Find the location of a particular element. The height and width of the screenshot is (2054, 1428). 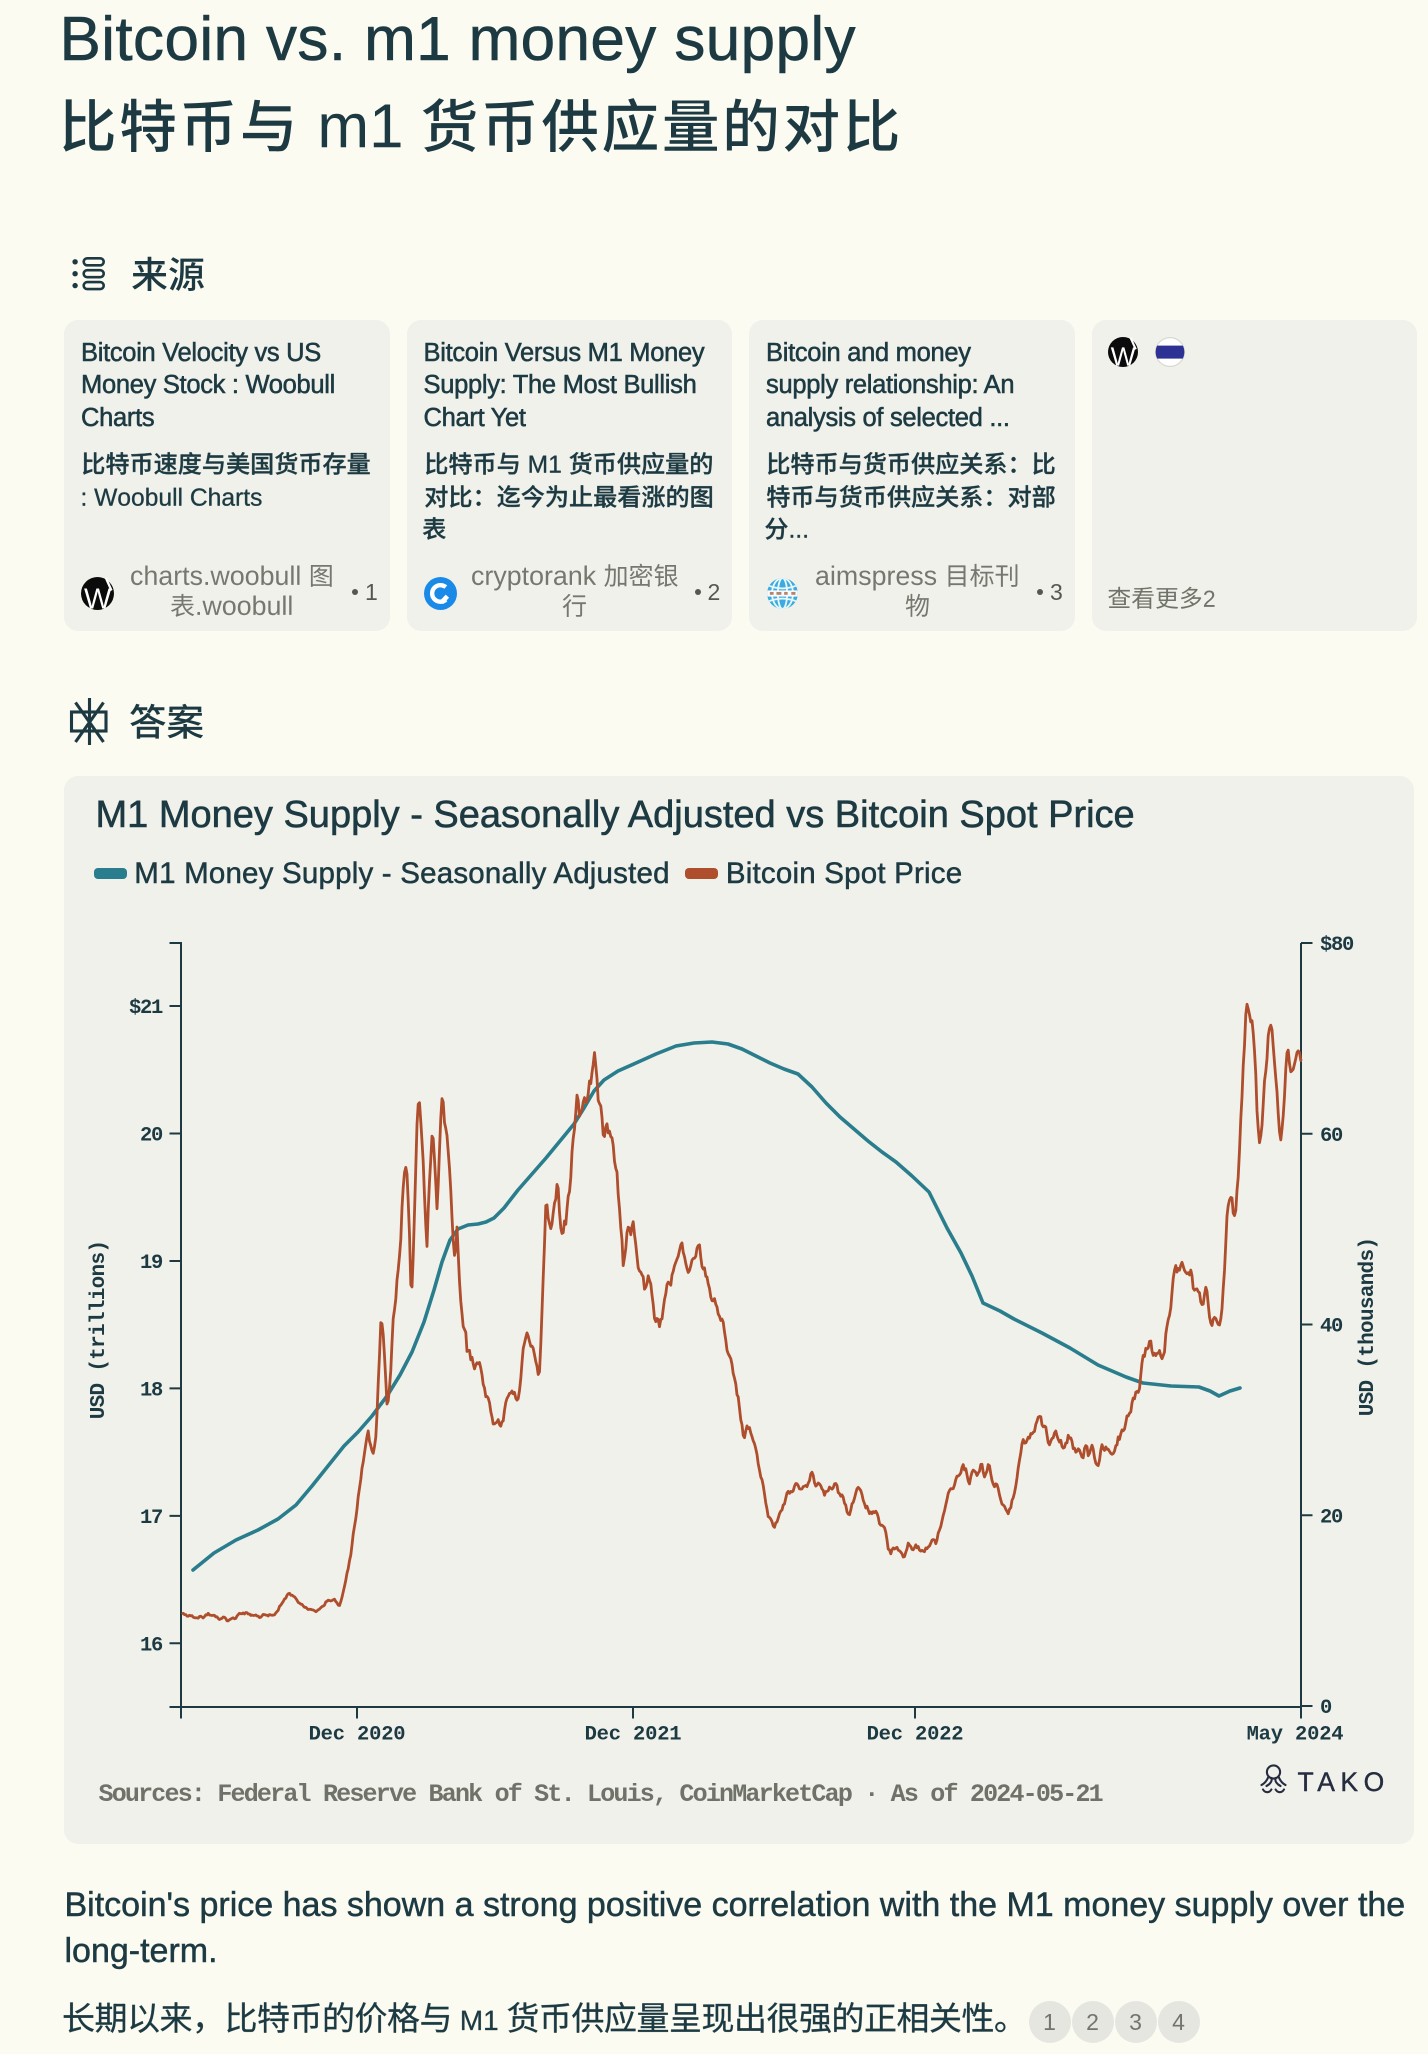

svg-text: Dec 2020 is located at coordinates (357, 1735).